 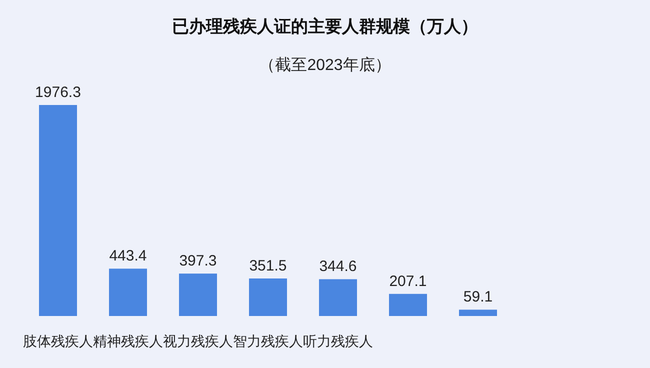 What do you see at coordinates (128, 256) in the screenshot?
I see `data-label: 443.4` at bounding box center [128, 256].